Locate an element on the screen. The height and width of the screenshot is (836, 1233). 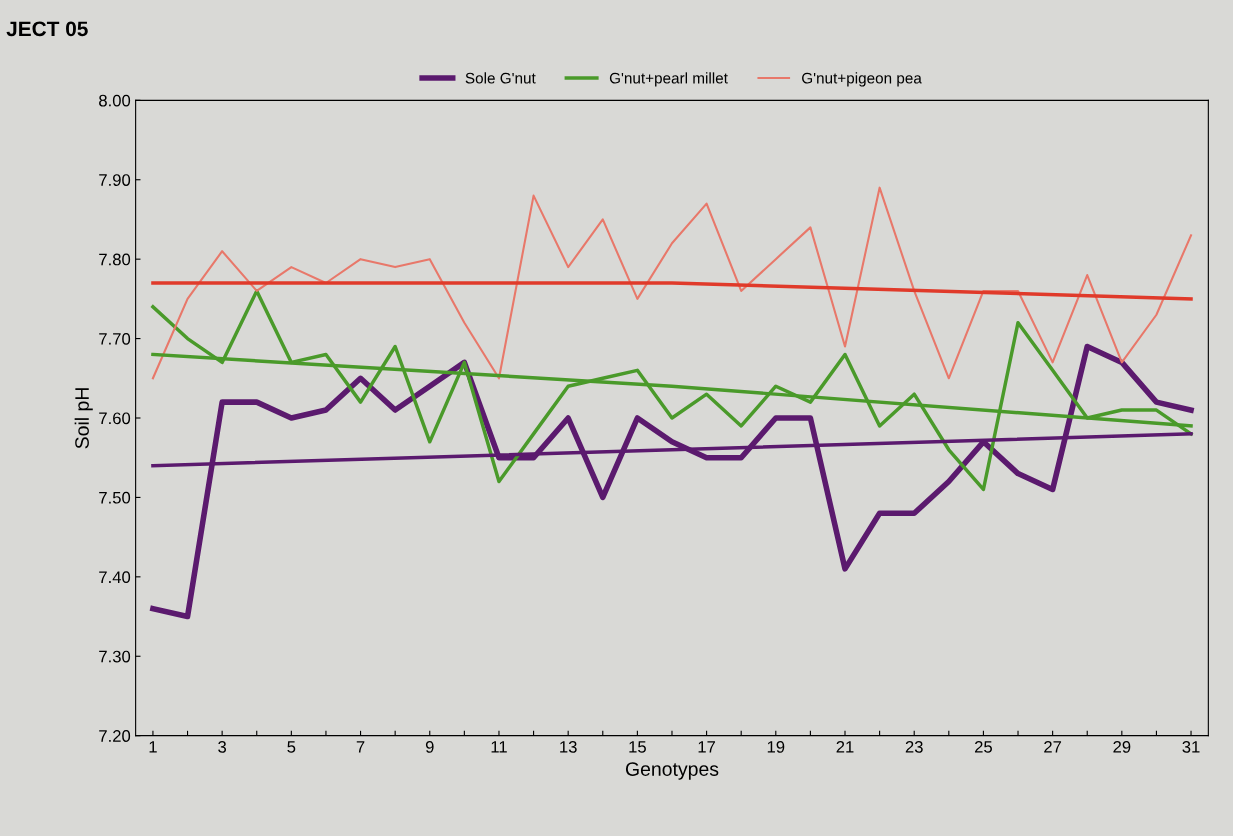
x-tick-label: 1 is located at coordinates (153, 747).